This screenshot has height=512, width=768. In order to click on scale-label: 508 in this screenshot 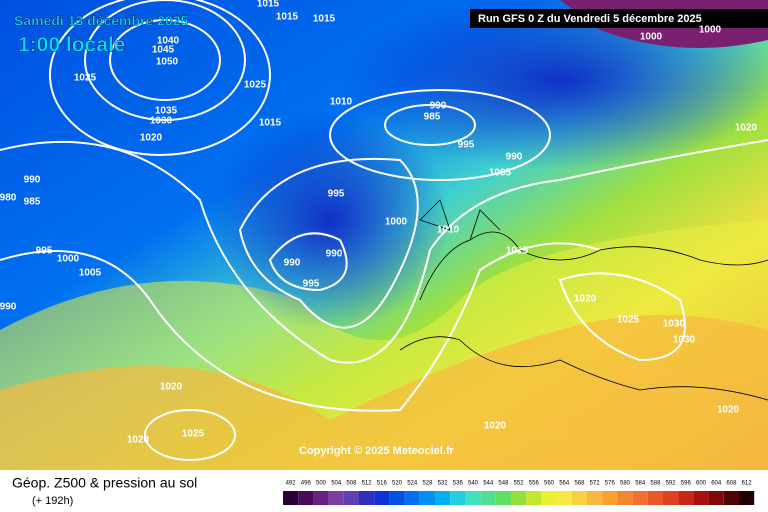, I will do `click(351, 484)`.